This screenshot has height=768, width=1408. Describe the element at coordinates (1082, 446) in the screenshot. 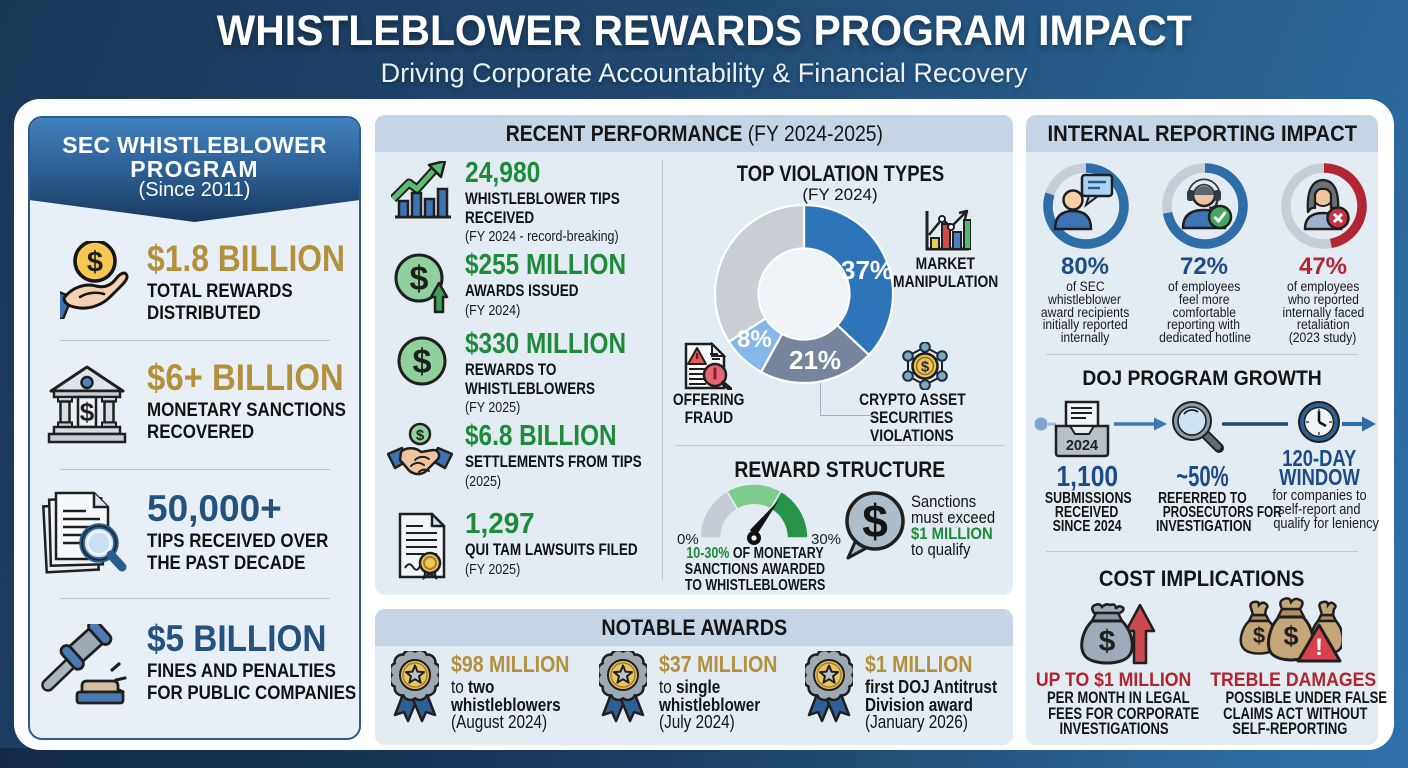

I see `svg-text: 2024` at that location.